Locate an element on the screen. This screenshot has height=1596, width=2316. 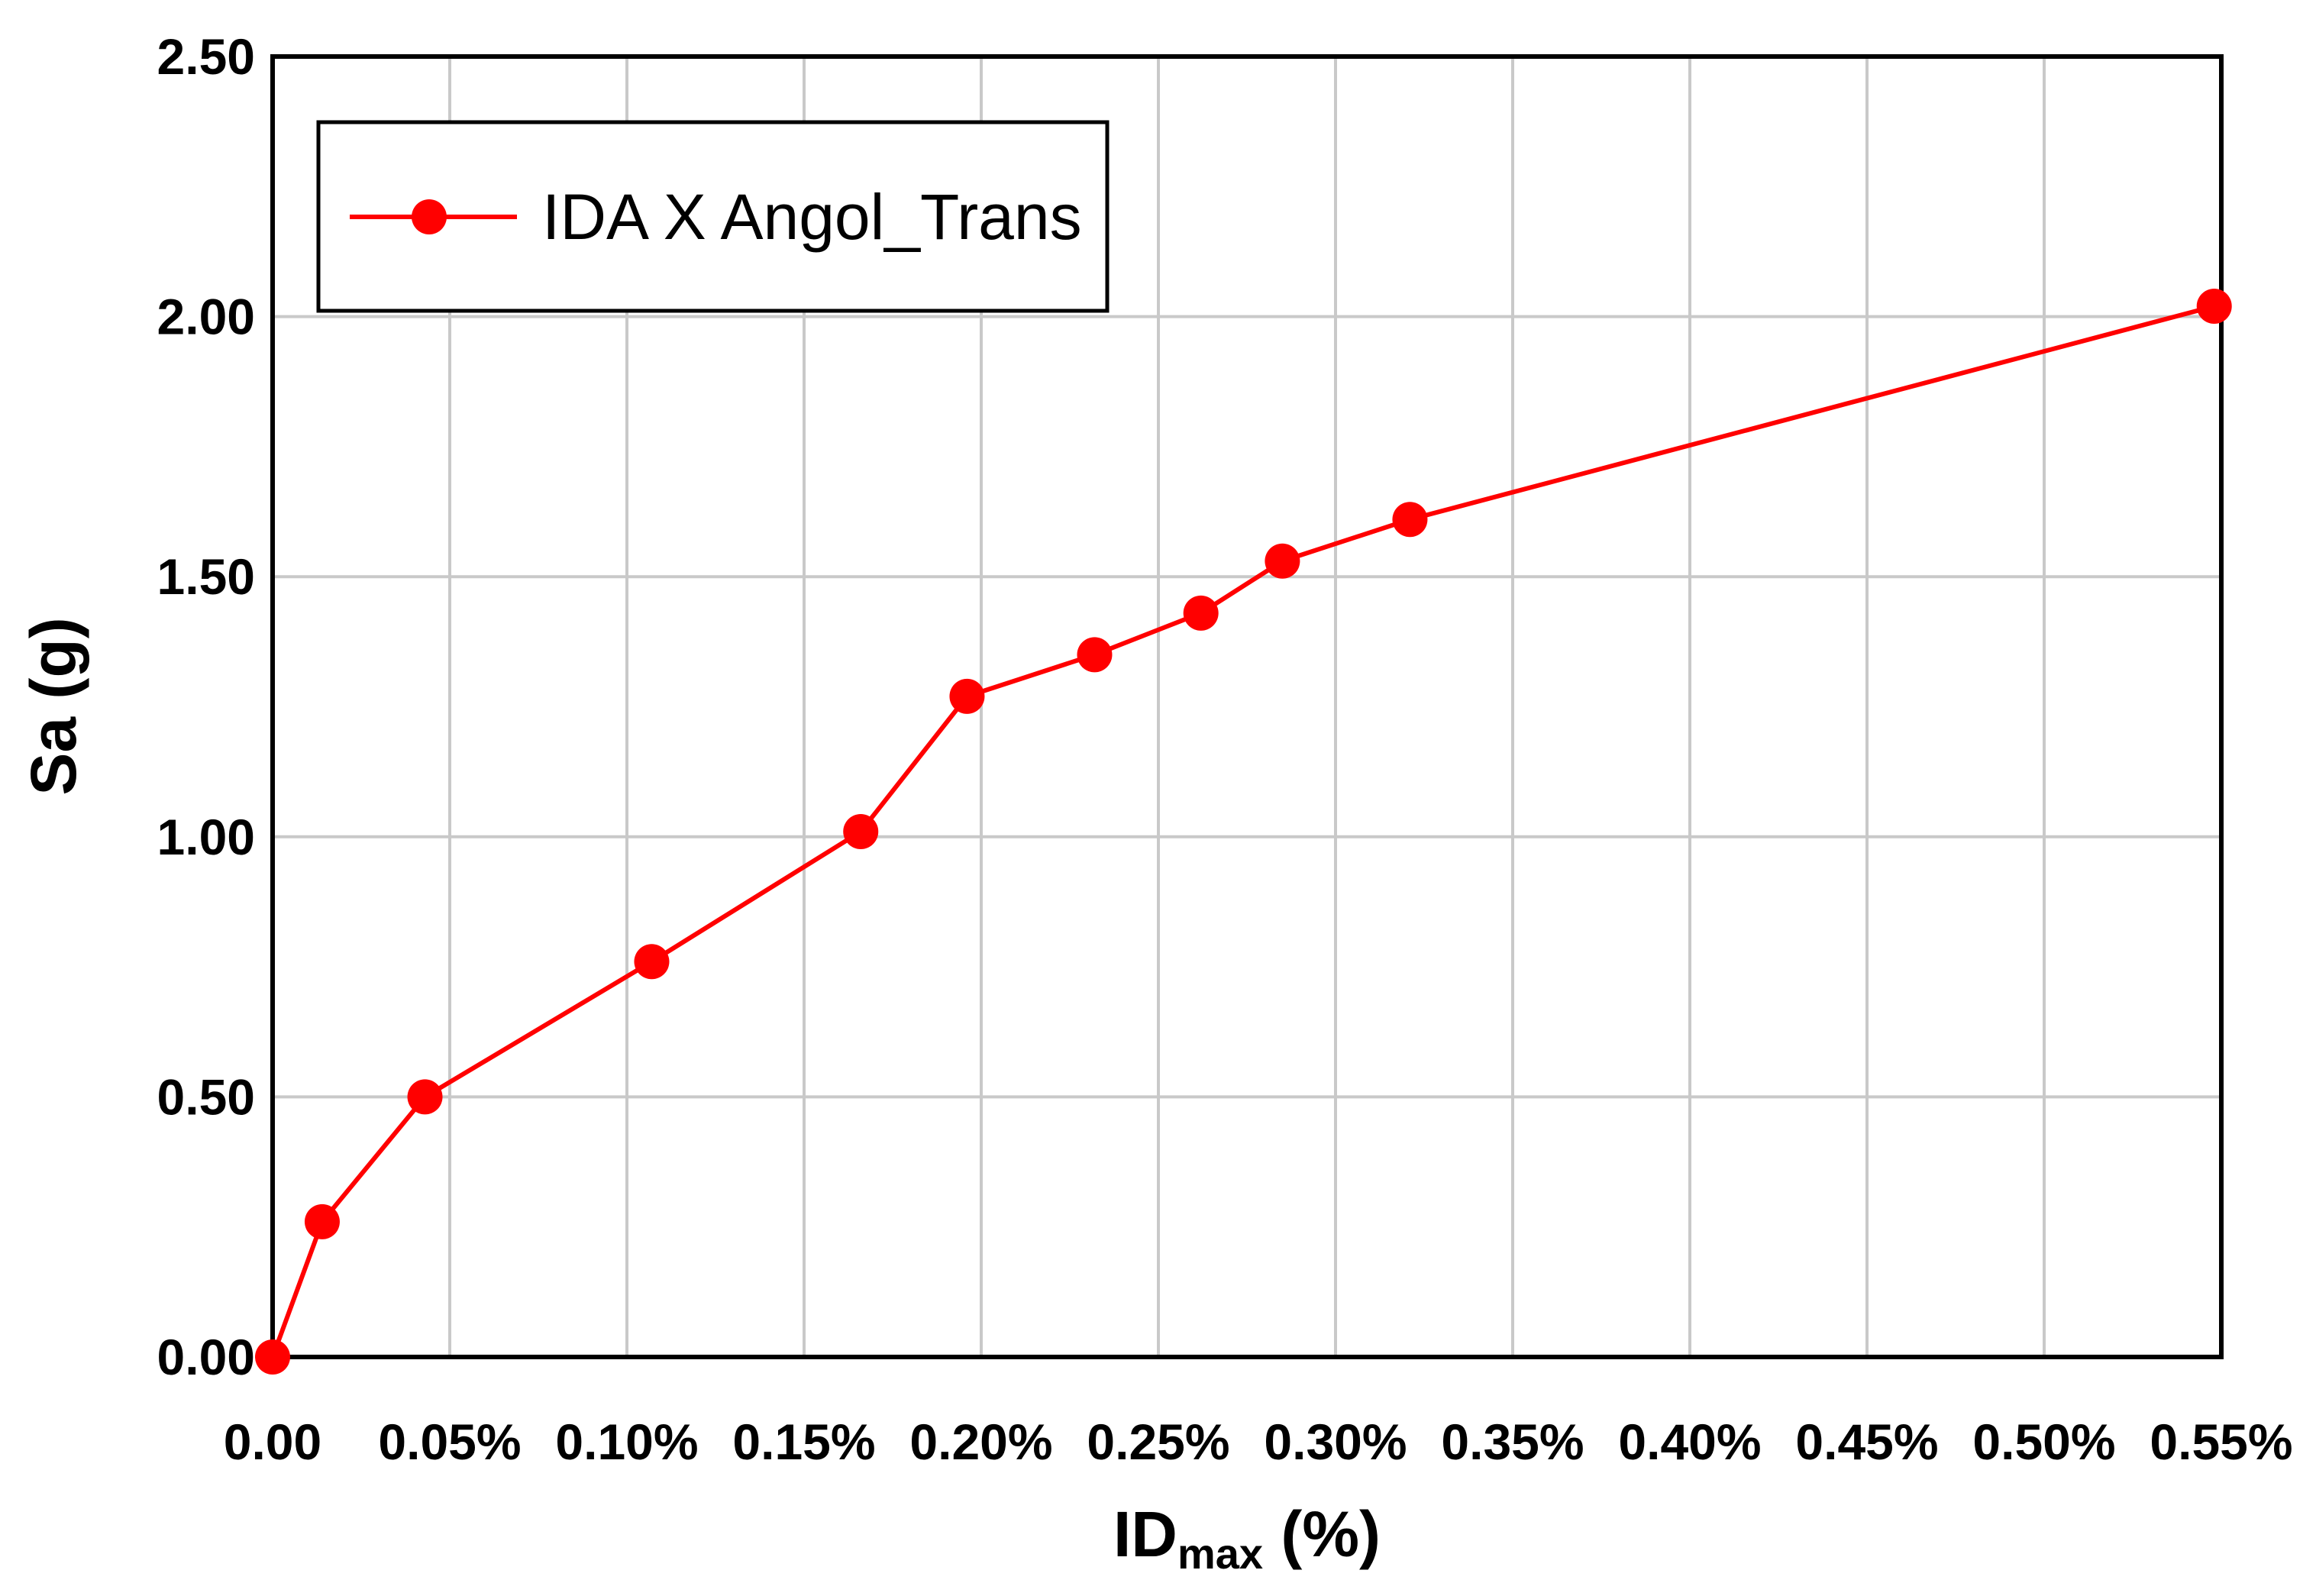
x-tick-label: 0.10% is located at coordinates (626, 1441).